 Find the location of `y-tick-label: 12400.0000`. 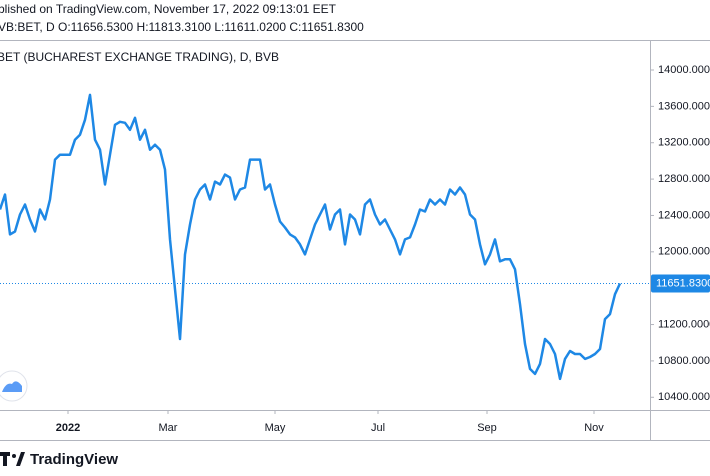

y-tick-label: 12400.0000 is located at coordinates (684, 215).